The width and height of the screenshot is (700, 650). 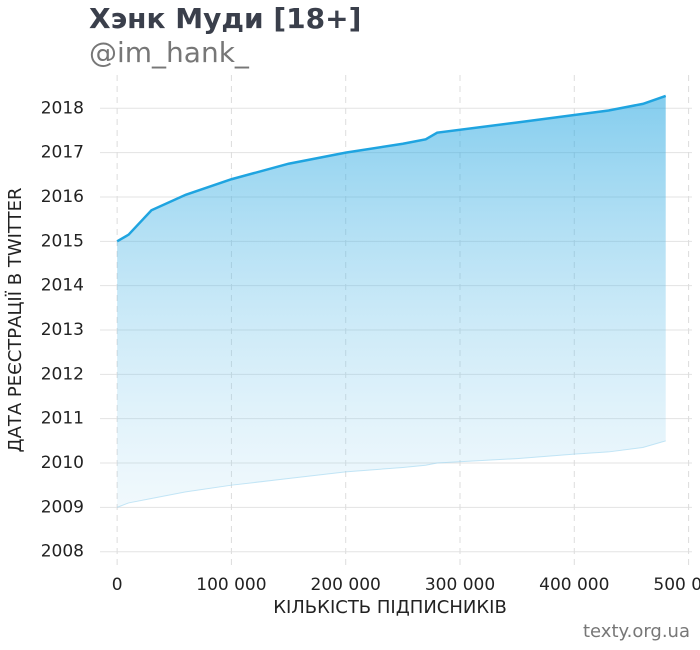 I want to click on y-tick-label: 2012, so click(x=62, y=374).